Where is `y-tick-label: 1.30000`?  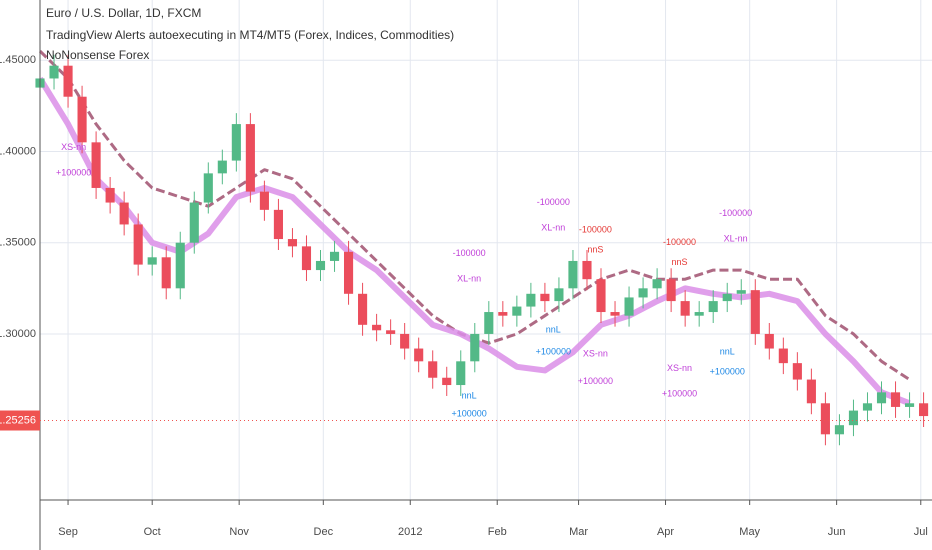 y-tick-label: 1.30000 is located at coordinates (18, 334).